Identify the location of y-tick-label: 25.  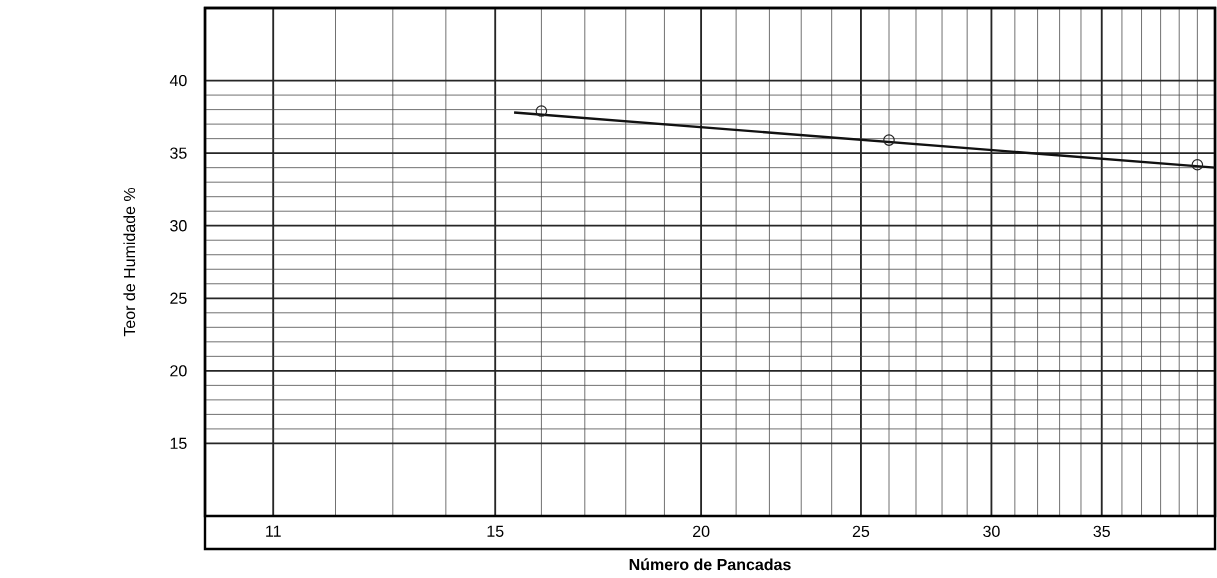
(178, 298).